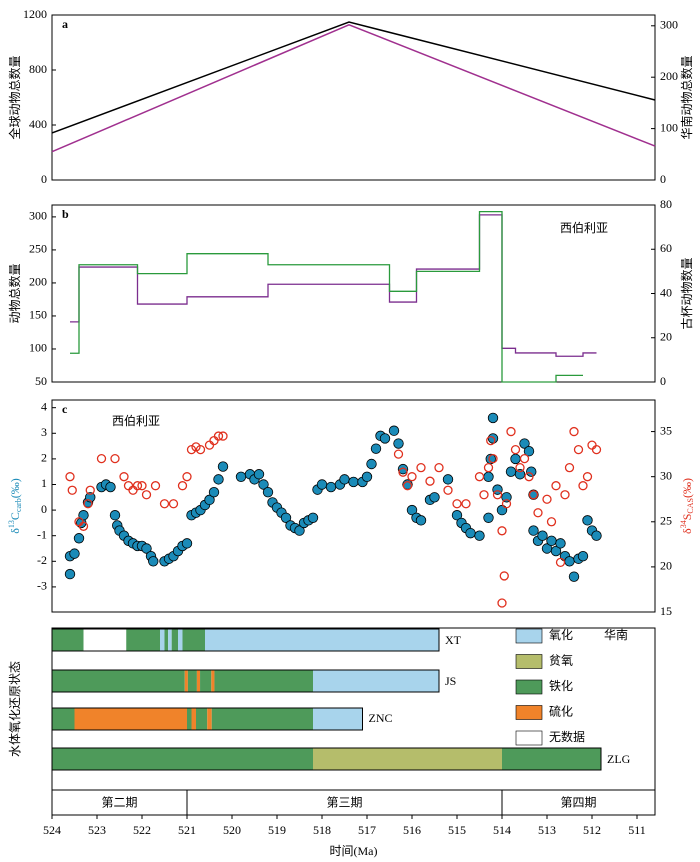 The height and width of the screenshot is (862, 700). Describe the element at coordinates (666, 430) in the screenshot. I see `y2-tick-label: 35` at that location.